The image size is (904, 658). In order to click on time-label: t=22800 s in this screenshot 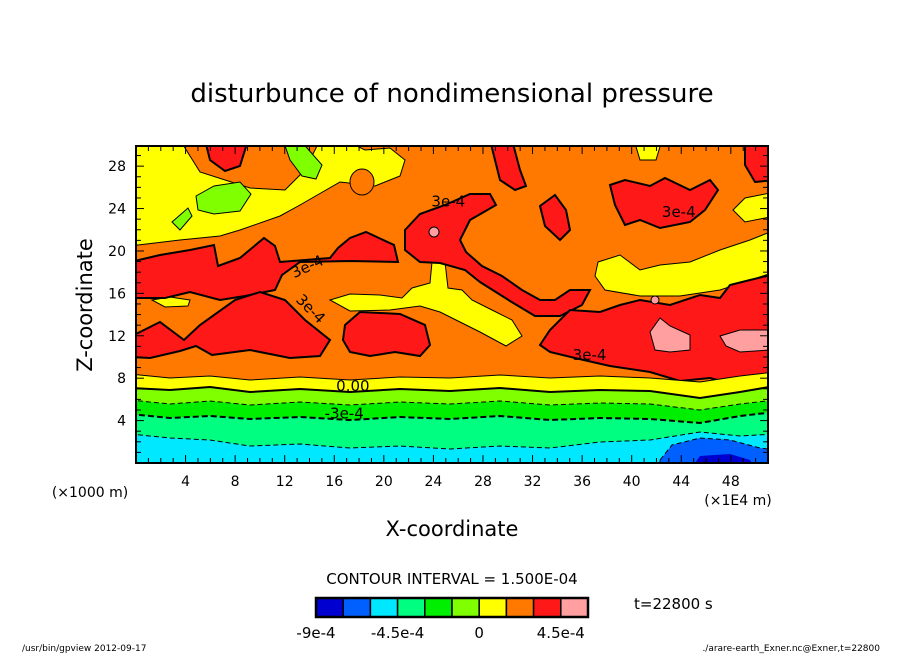, I will do `click(673, 604)`.